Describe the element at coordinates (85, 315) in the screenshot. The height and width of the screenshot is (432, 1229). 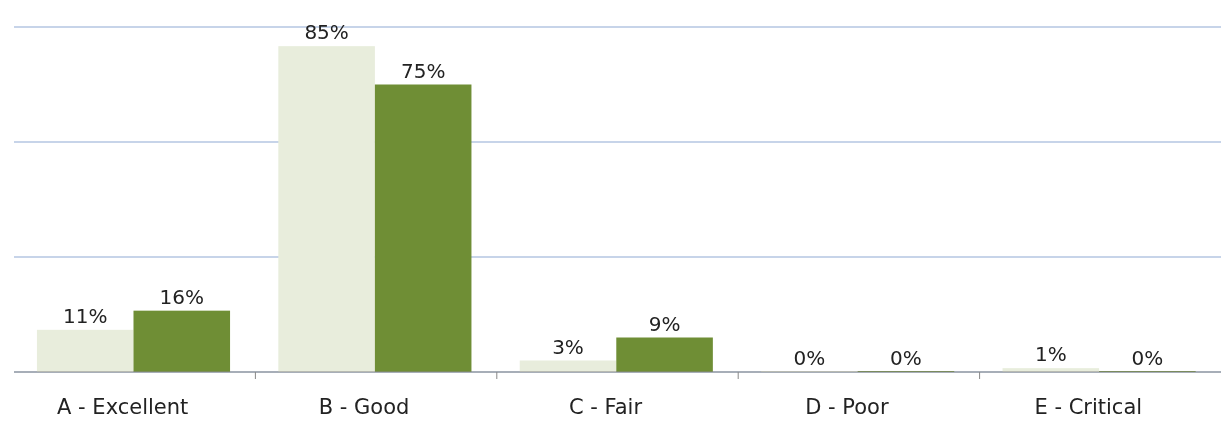
I see `data-label: 11%` at that location.